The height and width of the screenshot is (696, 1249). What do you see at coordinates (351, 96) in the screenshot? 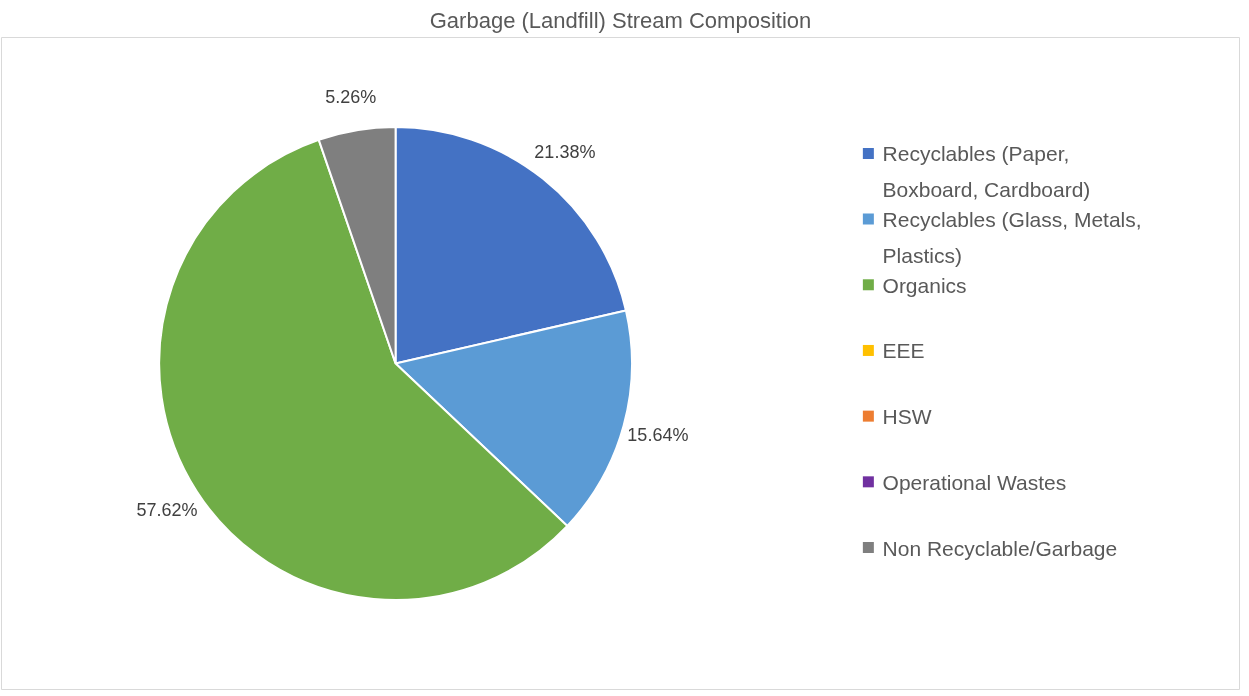
I see `data-label: 5.26%` at bounding box center [351, 96].